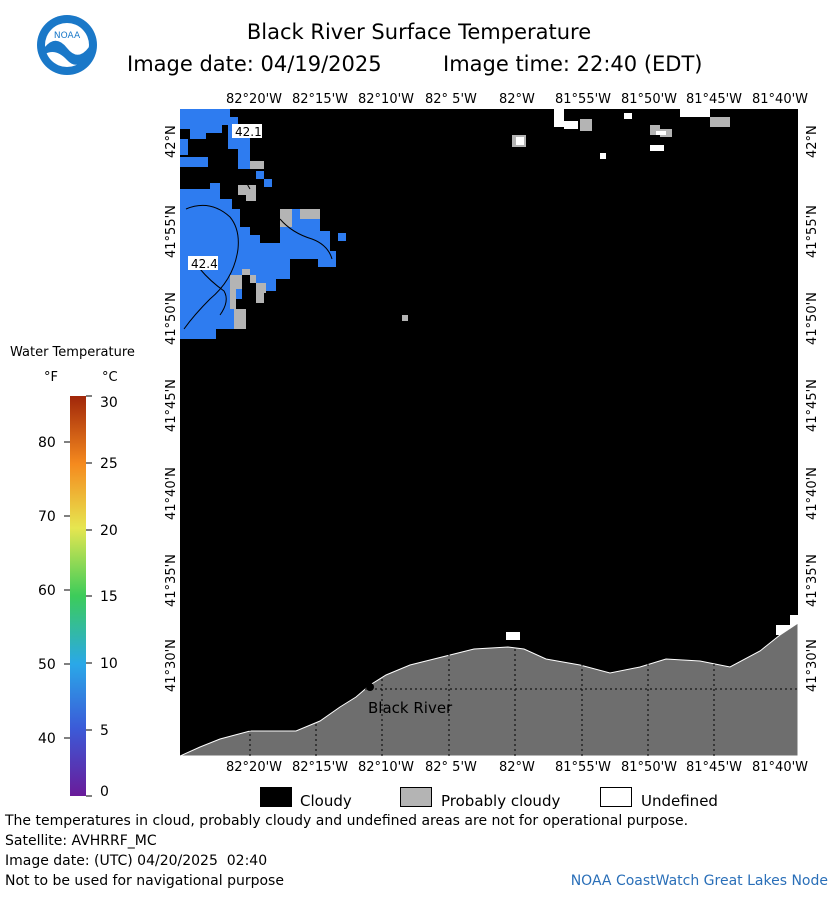  What do you see at coordinates (109, 664) in the screenshot?
I see `c-tick: 10` at bounding box center [109, 664].